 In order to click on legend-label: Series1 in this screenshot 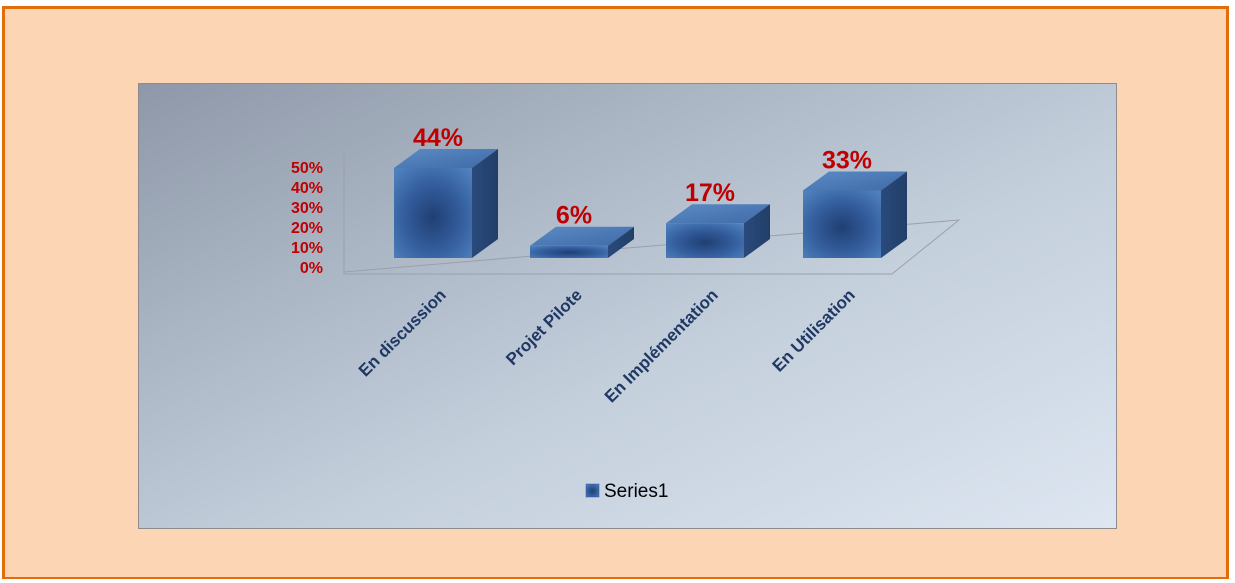, I will do `click(636, 491)`.